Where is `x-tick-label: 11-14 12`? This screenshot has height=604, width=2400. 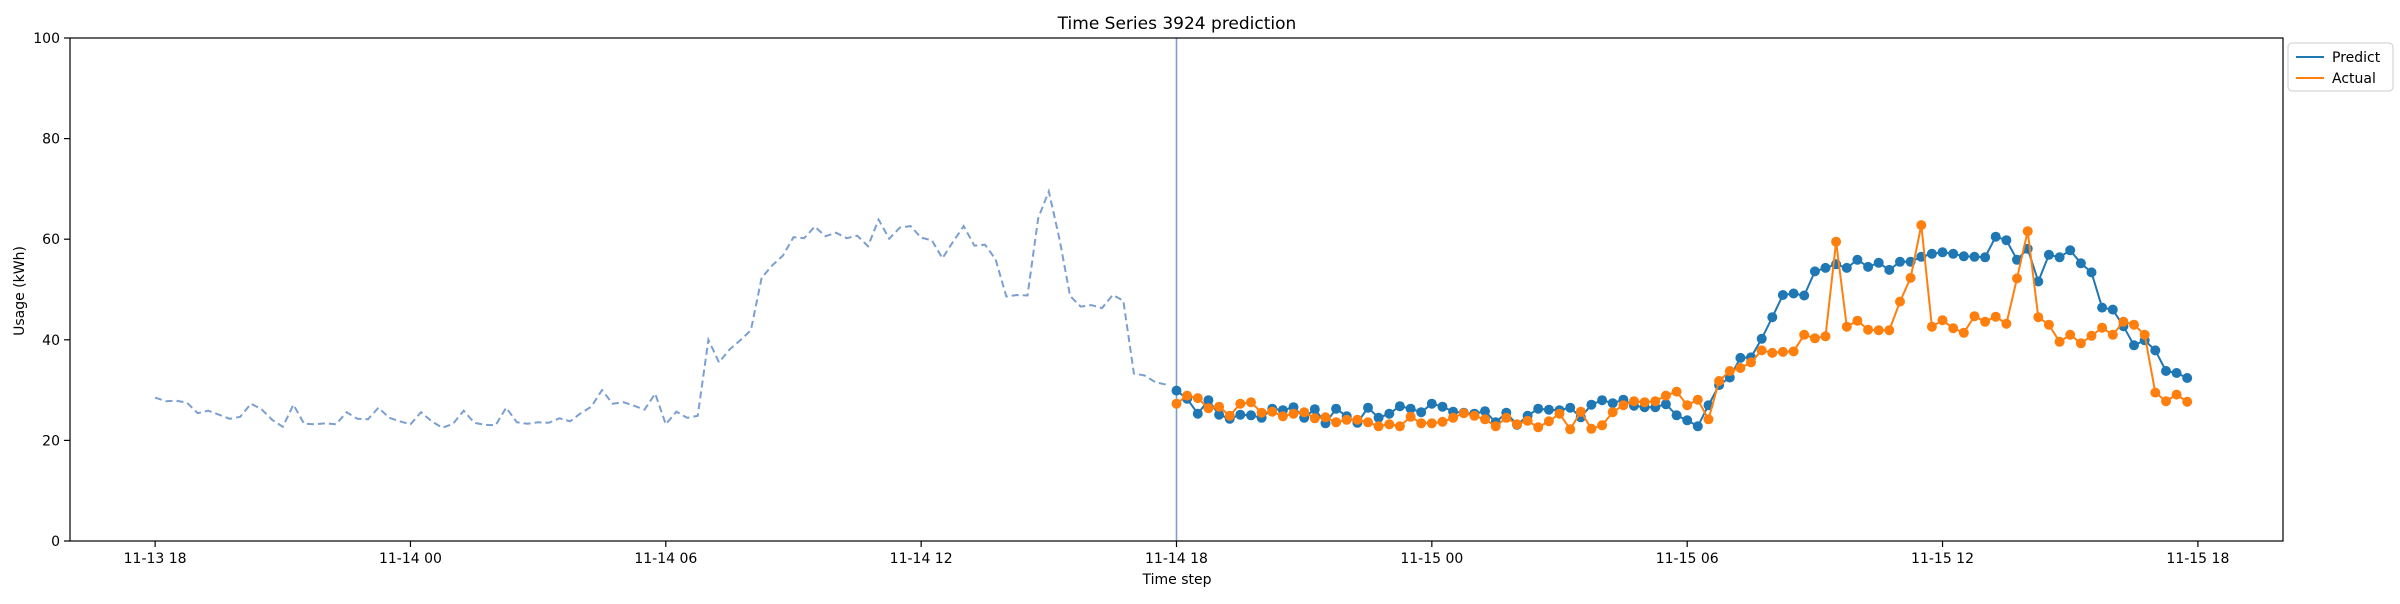 x-tick-label: 11-14 12 is located at coordinates (921, 559).